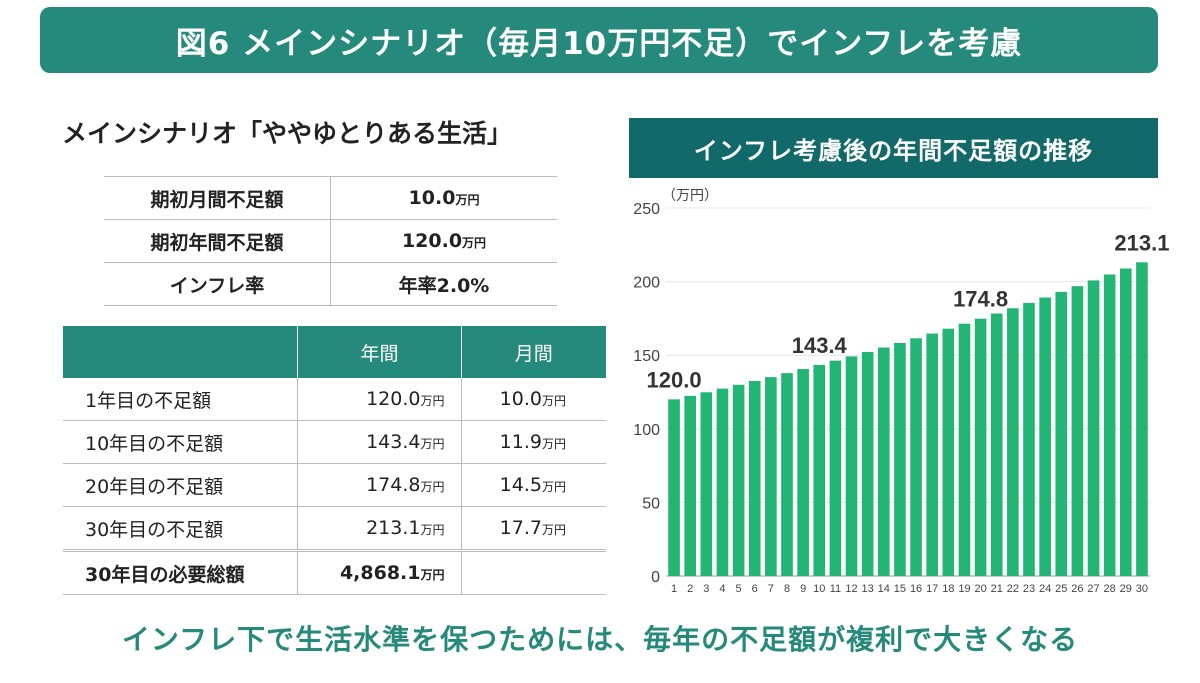 The width and height of the screenshot is (1200, 683). I want to click on chart-title: インフレ考慮後の年間不足額の推移, so click(893, 148).